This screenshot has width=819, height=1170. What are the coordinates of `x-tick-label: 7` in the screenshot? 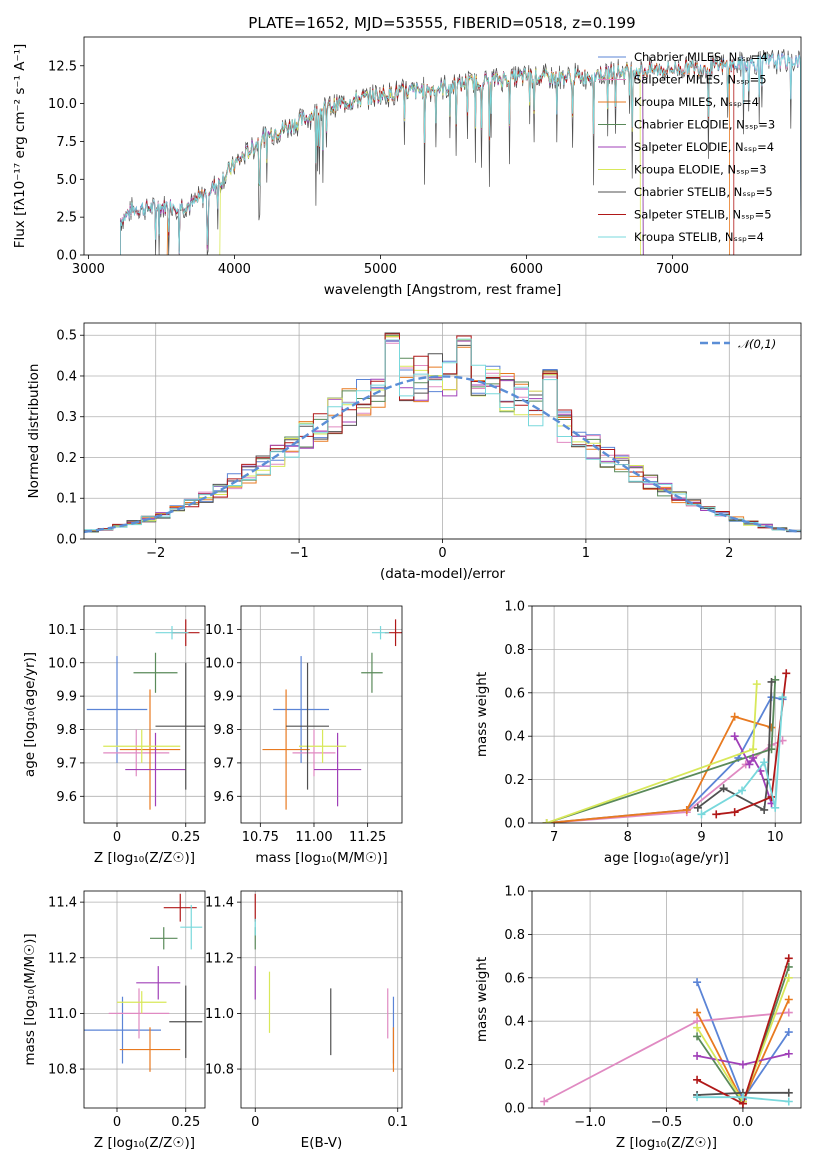 It's located at (554, 837).